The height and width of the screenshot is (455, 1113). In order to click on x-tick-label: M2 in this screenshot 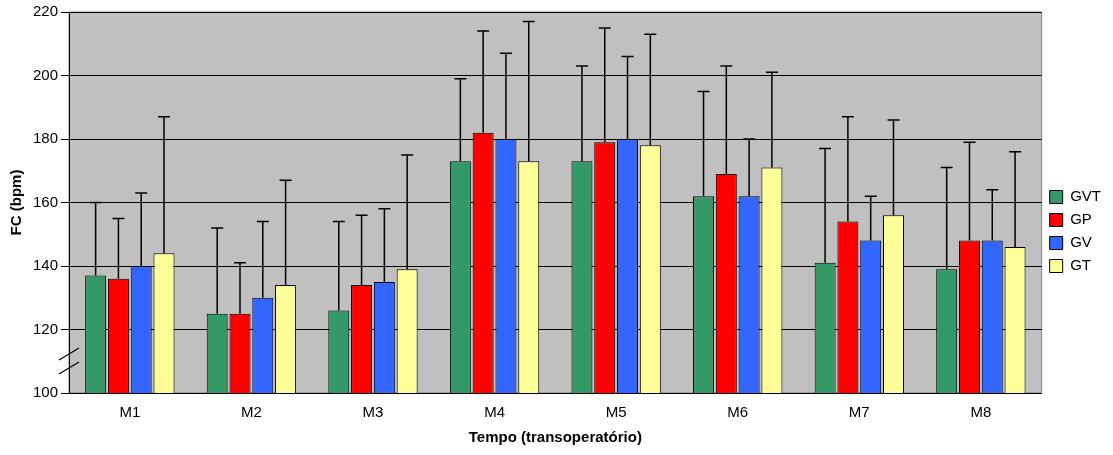, I will do `click(251, 412)`.